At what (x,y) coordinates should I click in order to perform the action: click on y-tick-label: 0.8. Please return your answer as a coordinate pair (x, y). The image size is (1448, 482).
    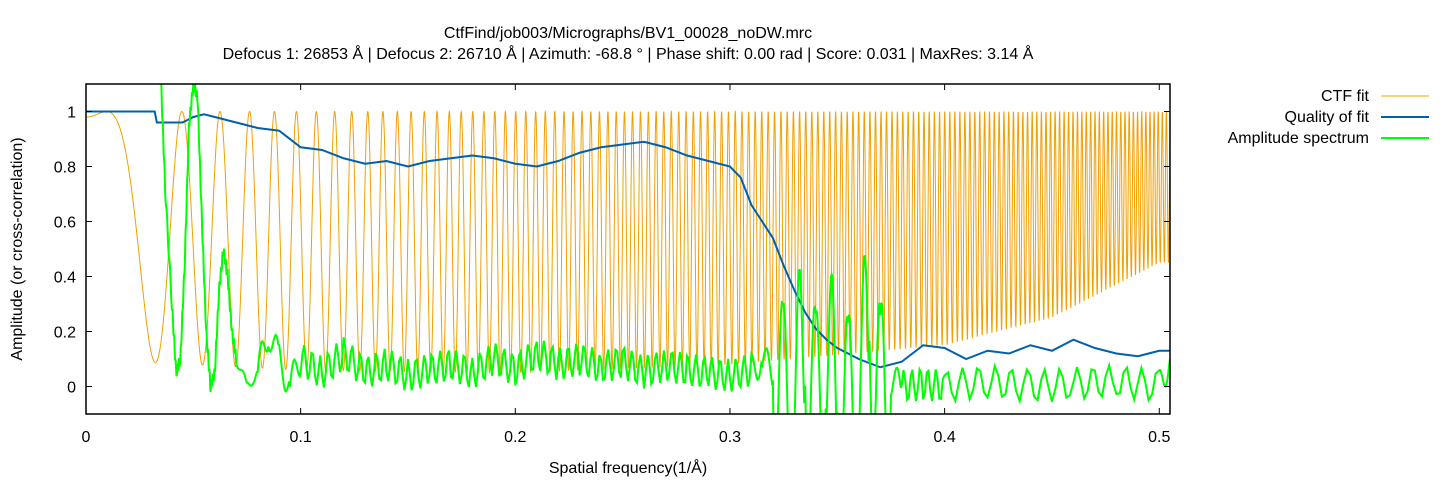
    Looking at the image, I should click on (65, 168).